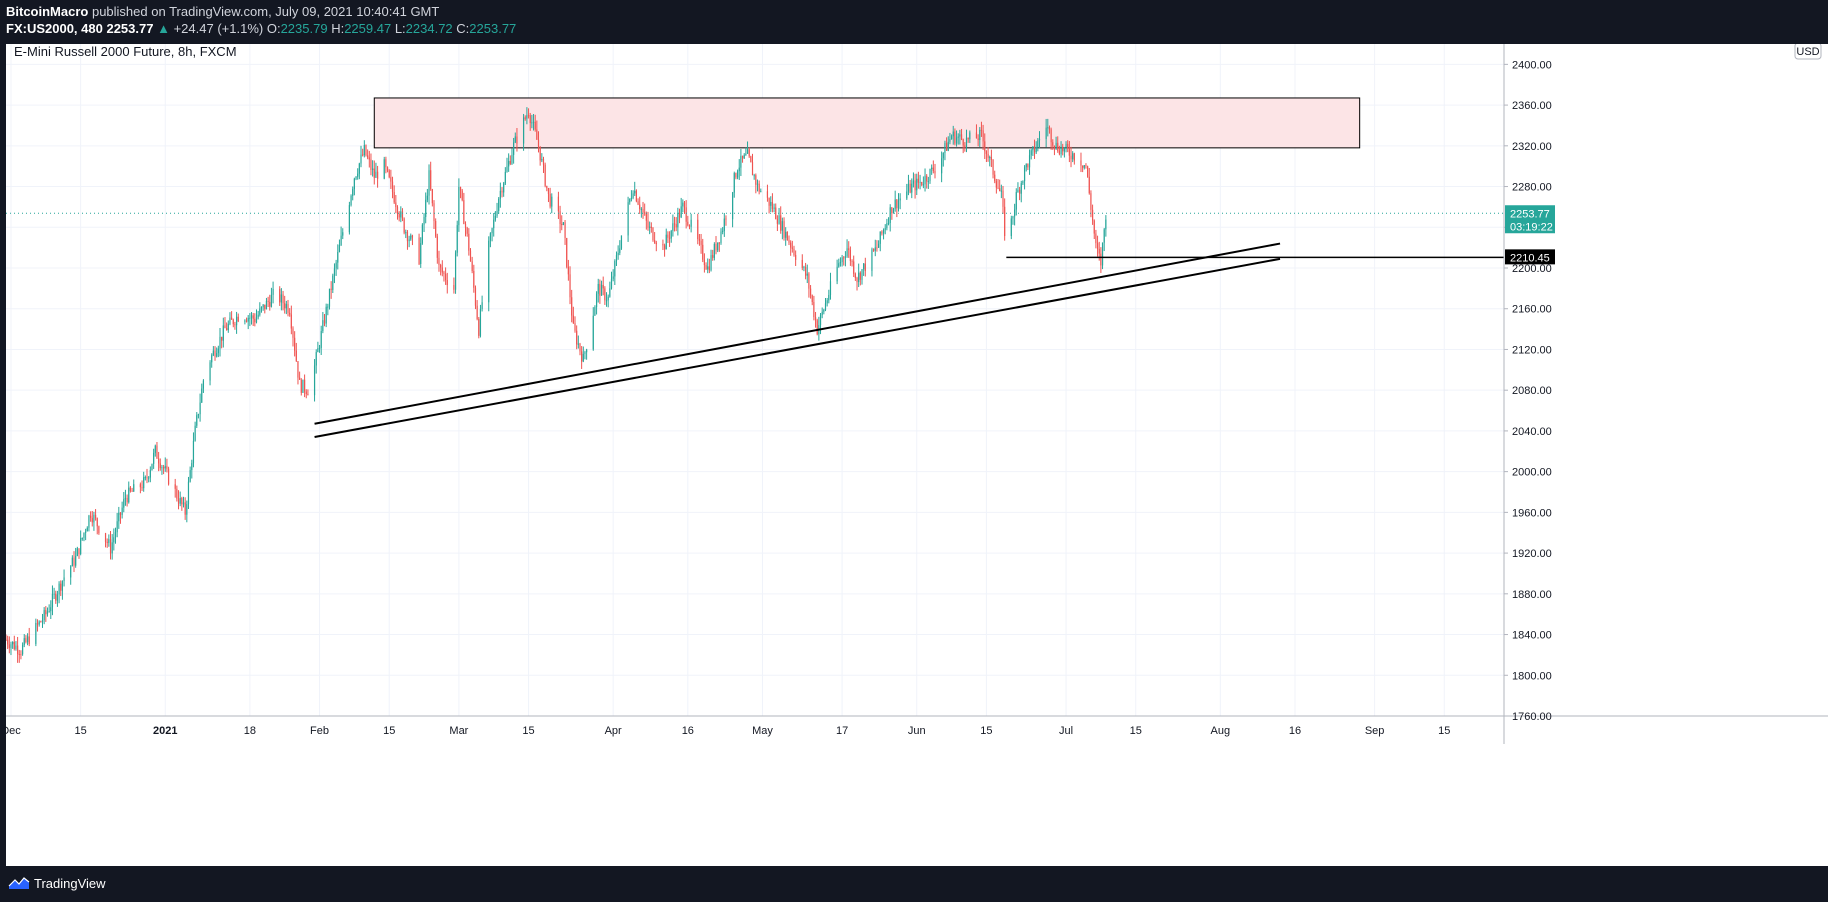  I want to click on trendline-lower, so click(797, 348).